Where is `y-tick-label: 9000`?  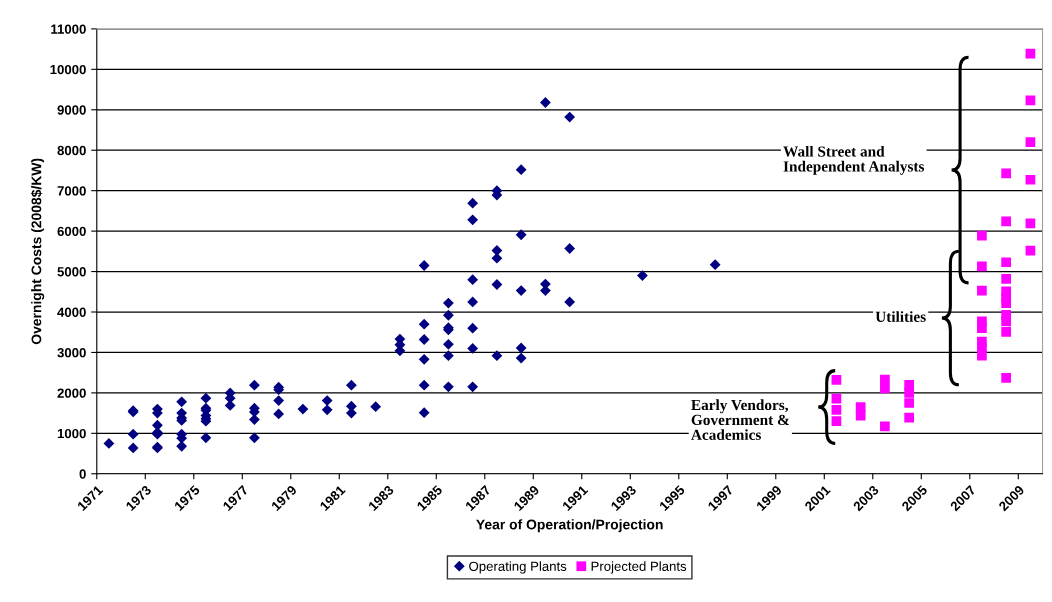
y-tick-label: 9000 is located at coordinates (71, 110).